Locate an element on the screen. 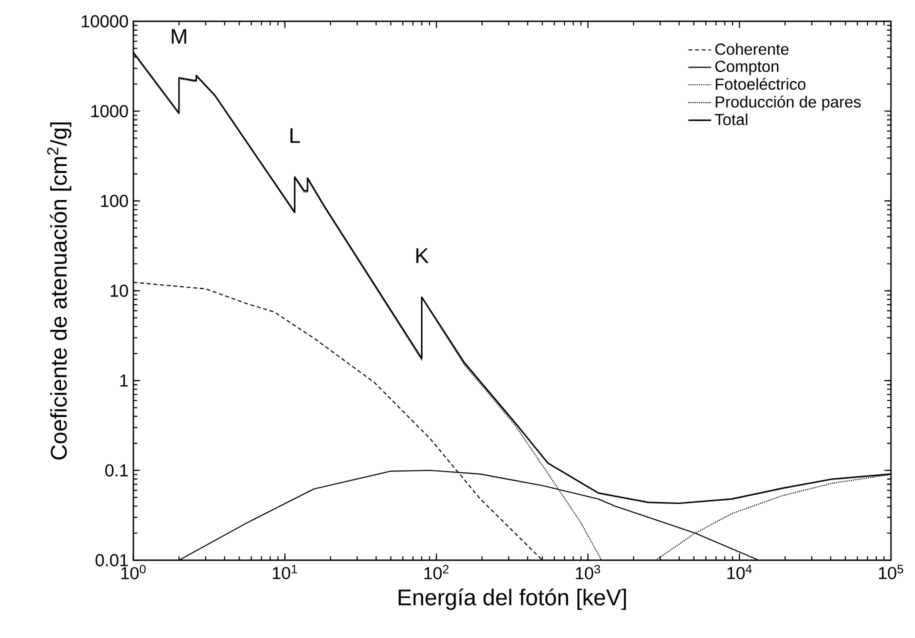  x-tick-label: 10$^{2}$ is located at coordinates (436, 572).